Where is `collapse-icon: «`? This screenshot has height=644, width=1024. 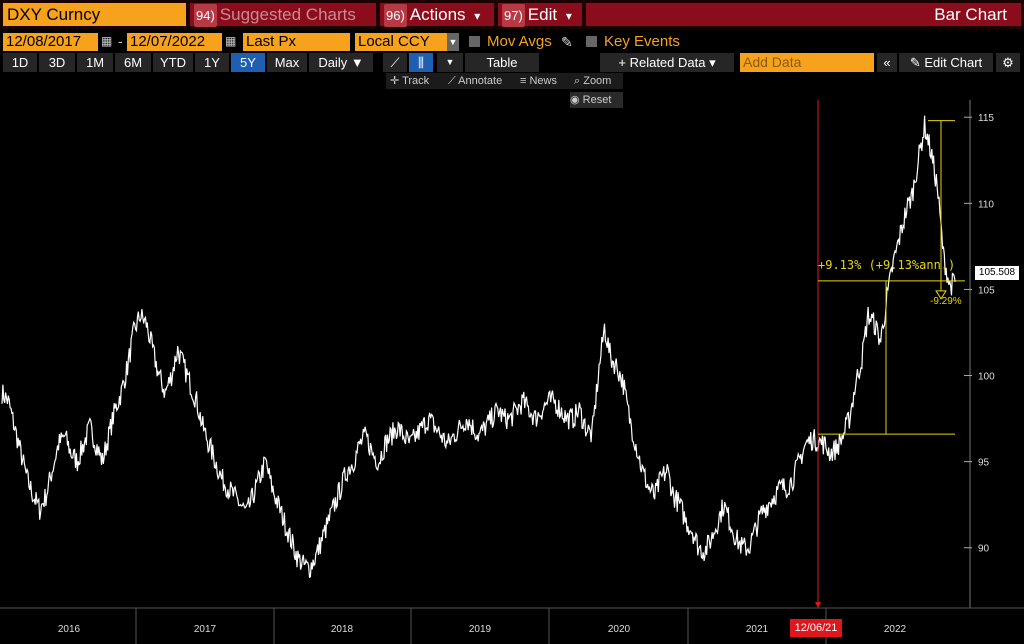
collapse-icon: « is located at coordinates (887, 62).